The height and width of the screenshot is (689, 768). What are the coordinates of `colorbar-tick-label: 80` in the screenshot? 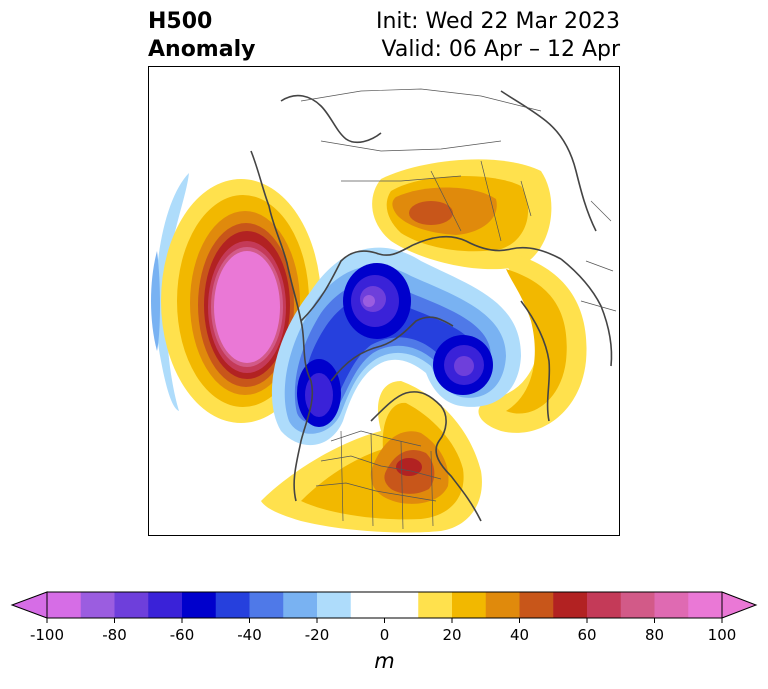 It's located at (654, 635).